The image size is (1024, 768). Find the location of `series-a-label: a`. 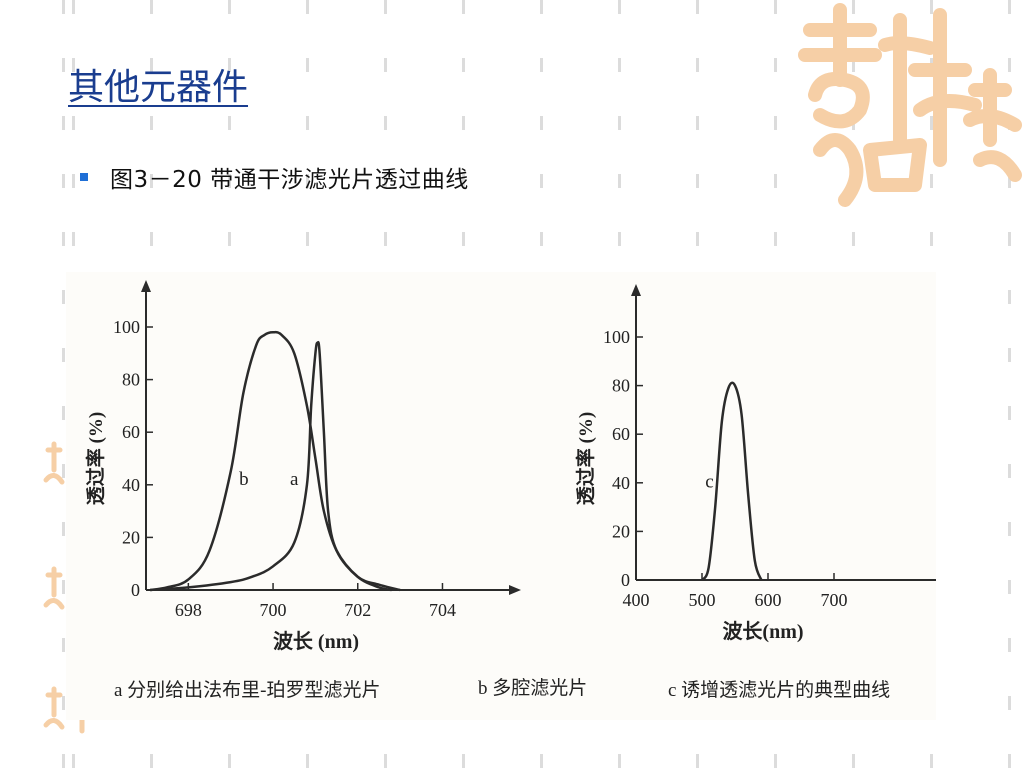

series-a-label: a is located at coordinates (294, 479).